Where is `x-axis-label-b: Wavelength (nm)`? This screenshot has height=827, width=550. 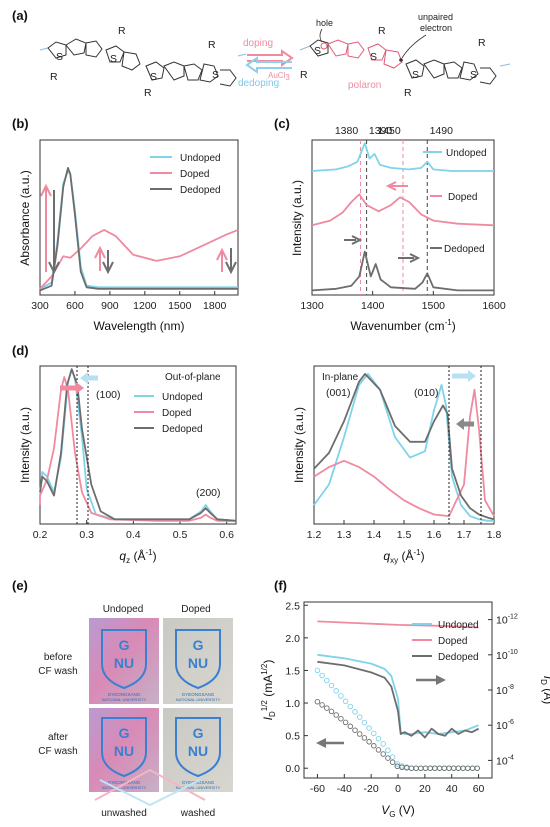
x-axis-label-b: Wavelength (nm) is located at coordinates (139, 326).